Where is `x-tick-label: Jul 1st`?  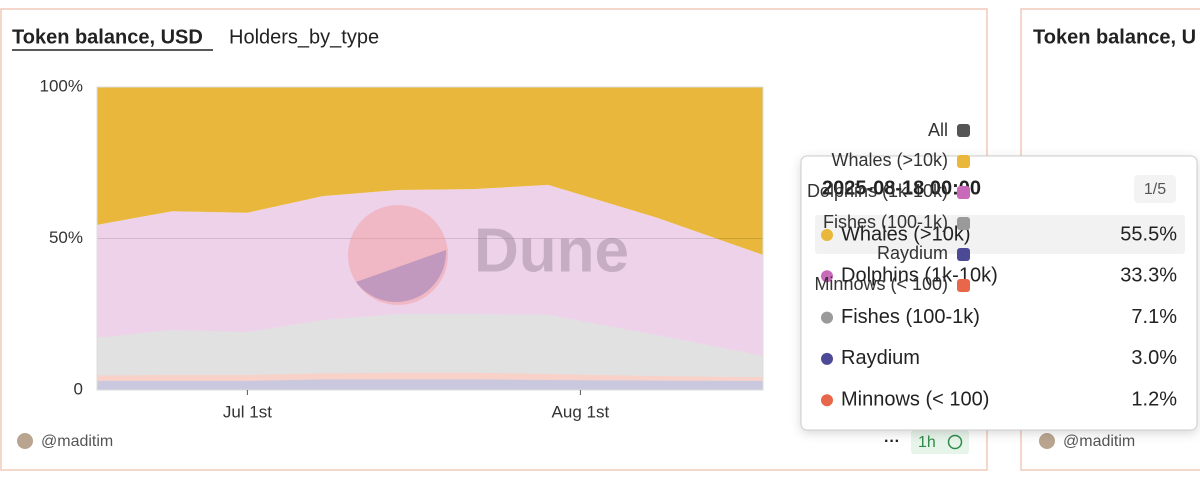
x-tick-label: Jul 1st is located at coordinates (247, 411).